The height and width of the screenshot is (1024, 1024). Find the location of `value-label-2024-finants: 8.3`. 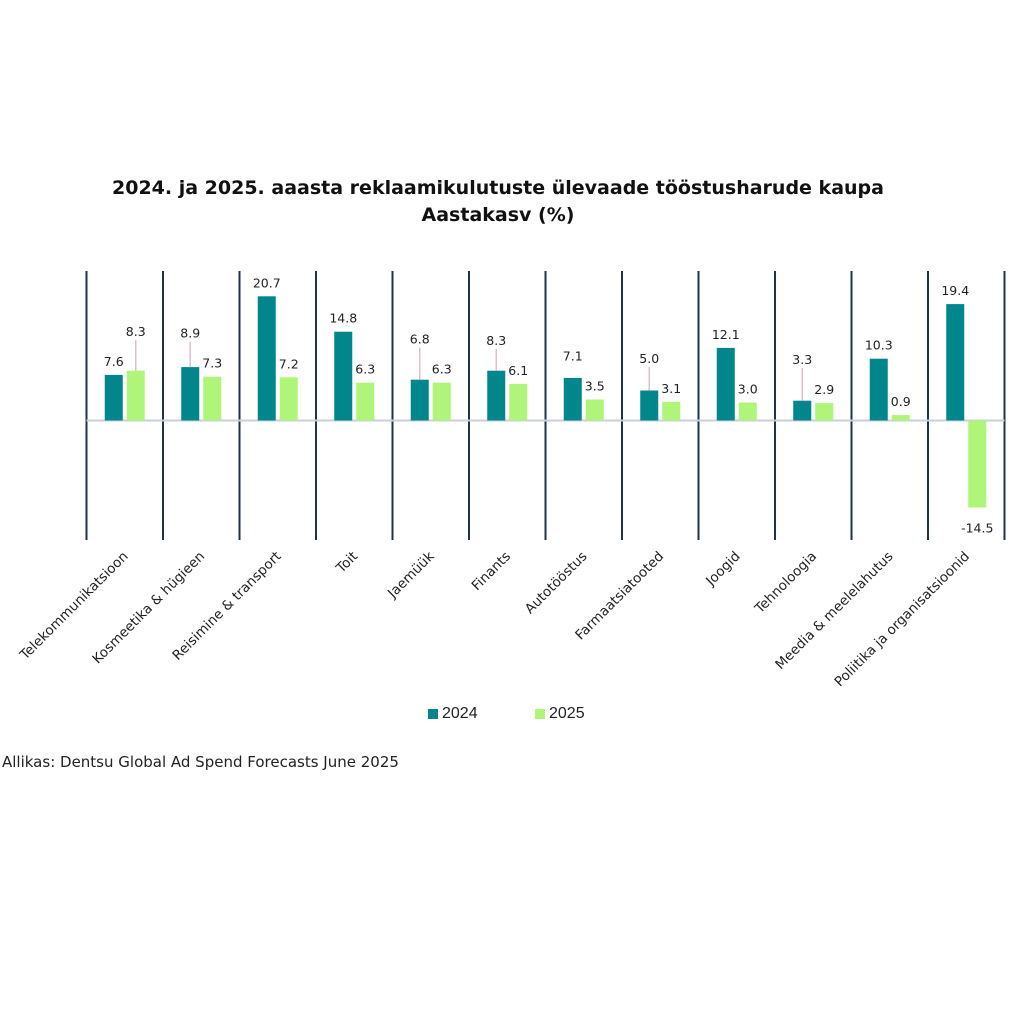

value-label-2024-finants: 8.3 is located at coordinates (496, 340).